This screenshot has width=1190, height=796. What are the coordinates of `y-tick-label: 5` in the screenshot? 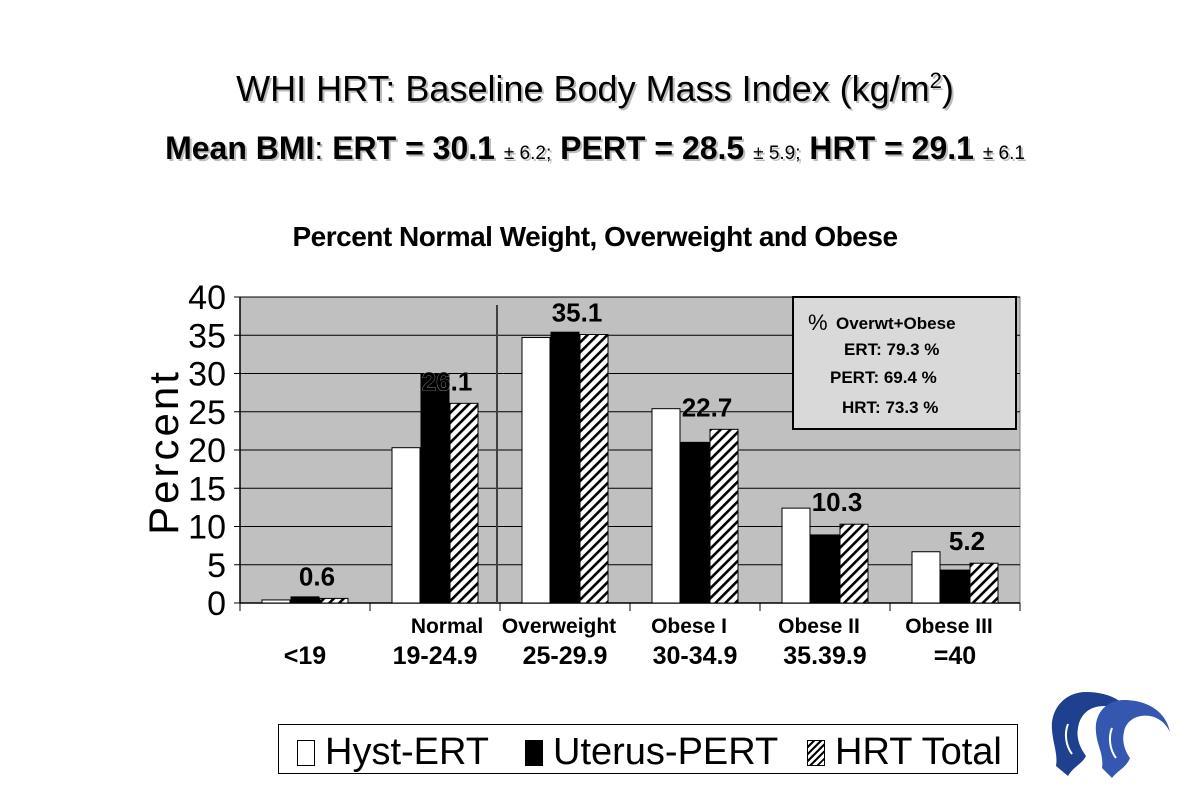 It's located at (216, 566).